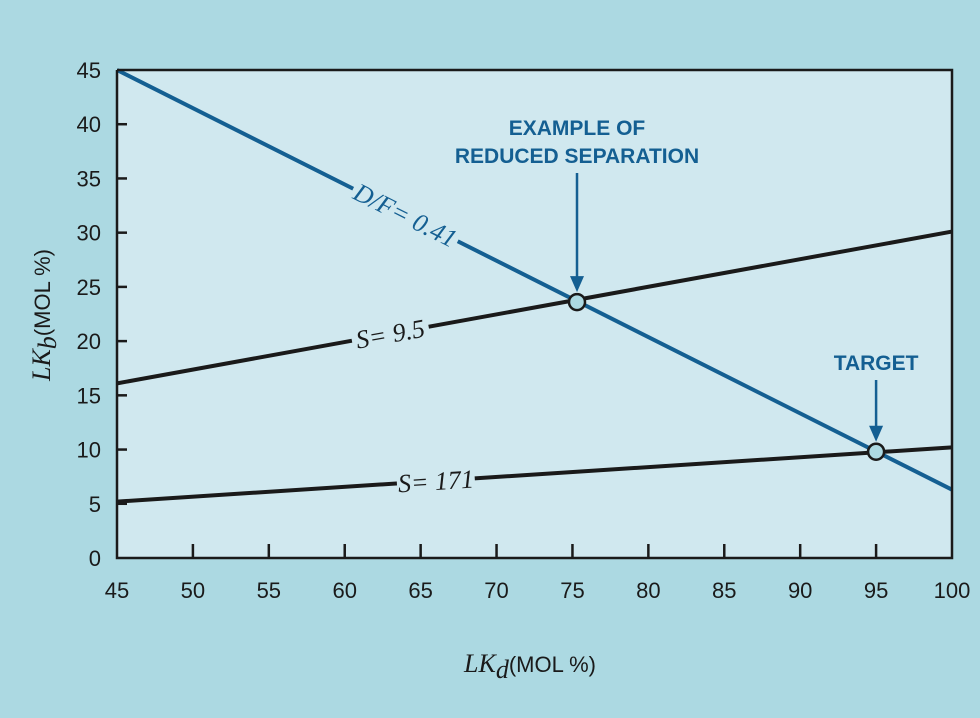  I want to click on y-tick-label: 35, so click(89, 178).